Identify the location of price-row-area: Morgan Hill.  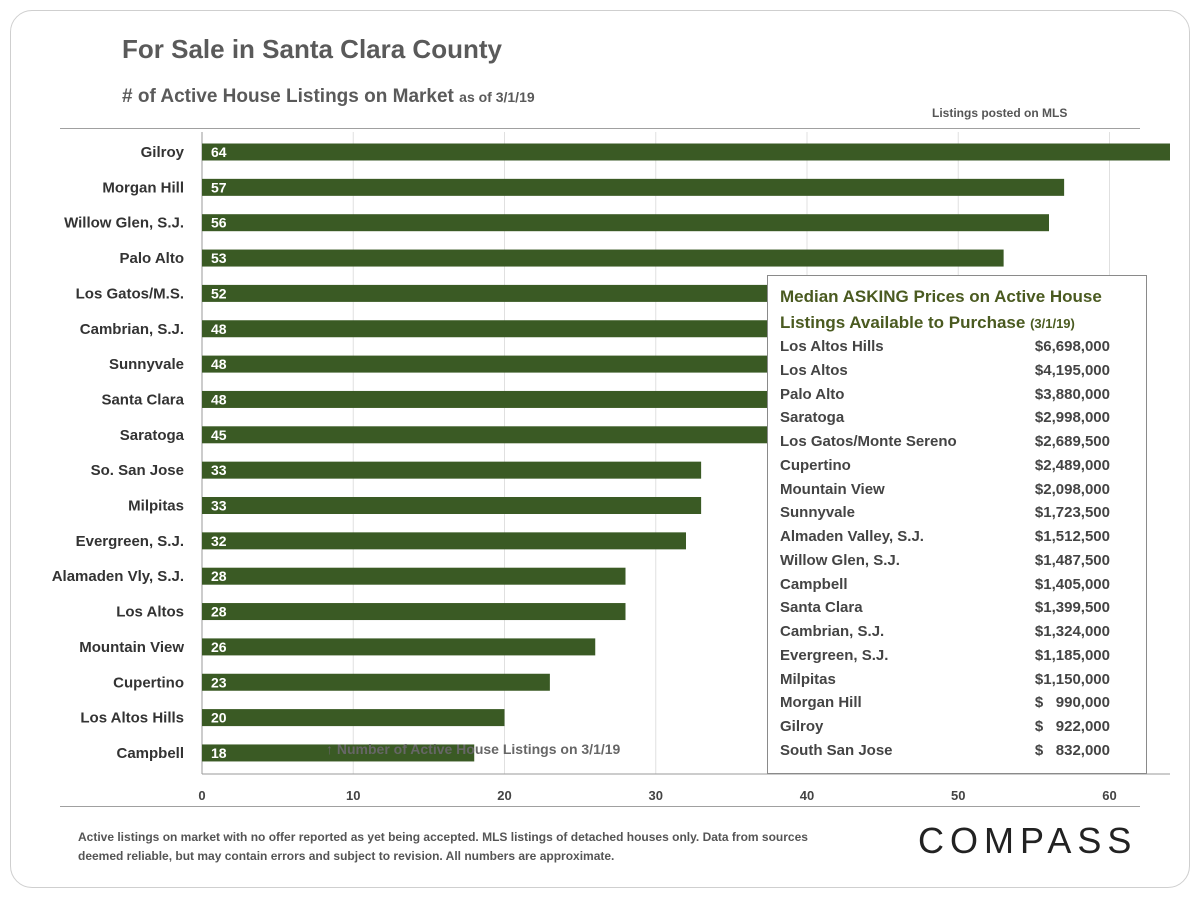
(821, 703).